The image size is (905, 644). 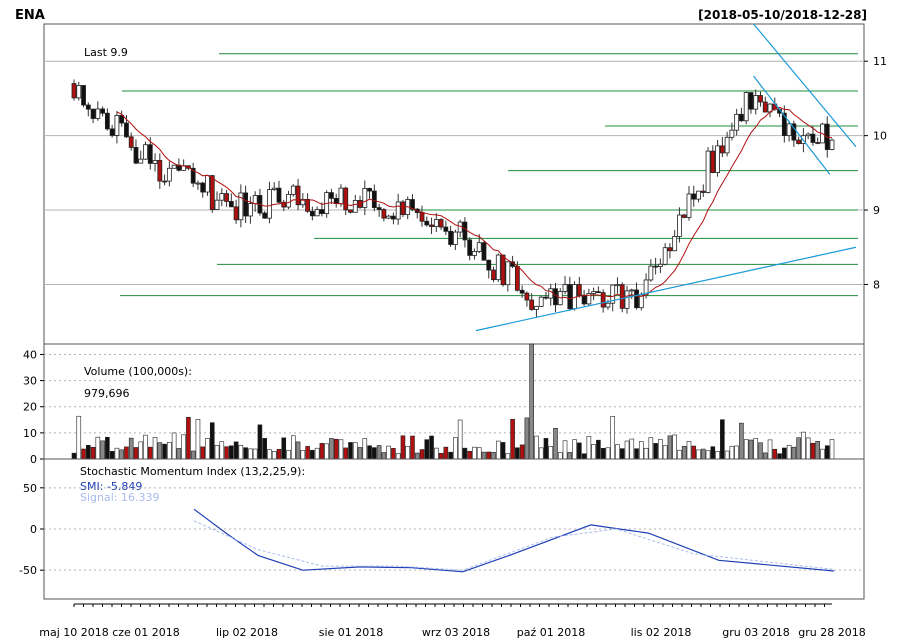 What do you see at coordinates (30, 407) in the screenshot?
I see `volume-y-tick-label: 20` at bounding box center [30, 407].